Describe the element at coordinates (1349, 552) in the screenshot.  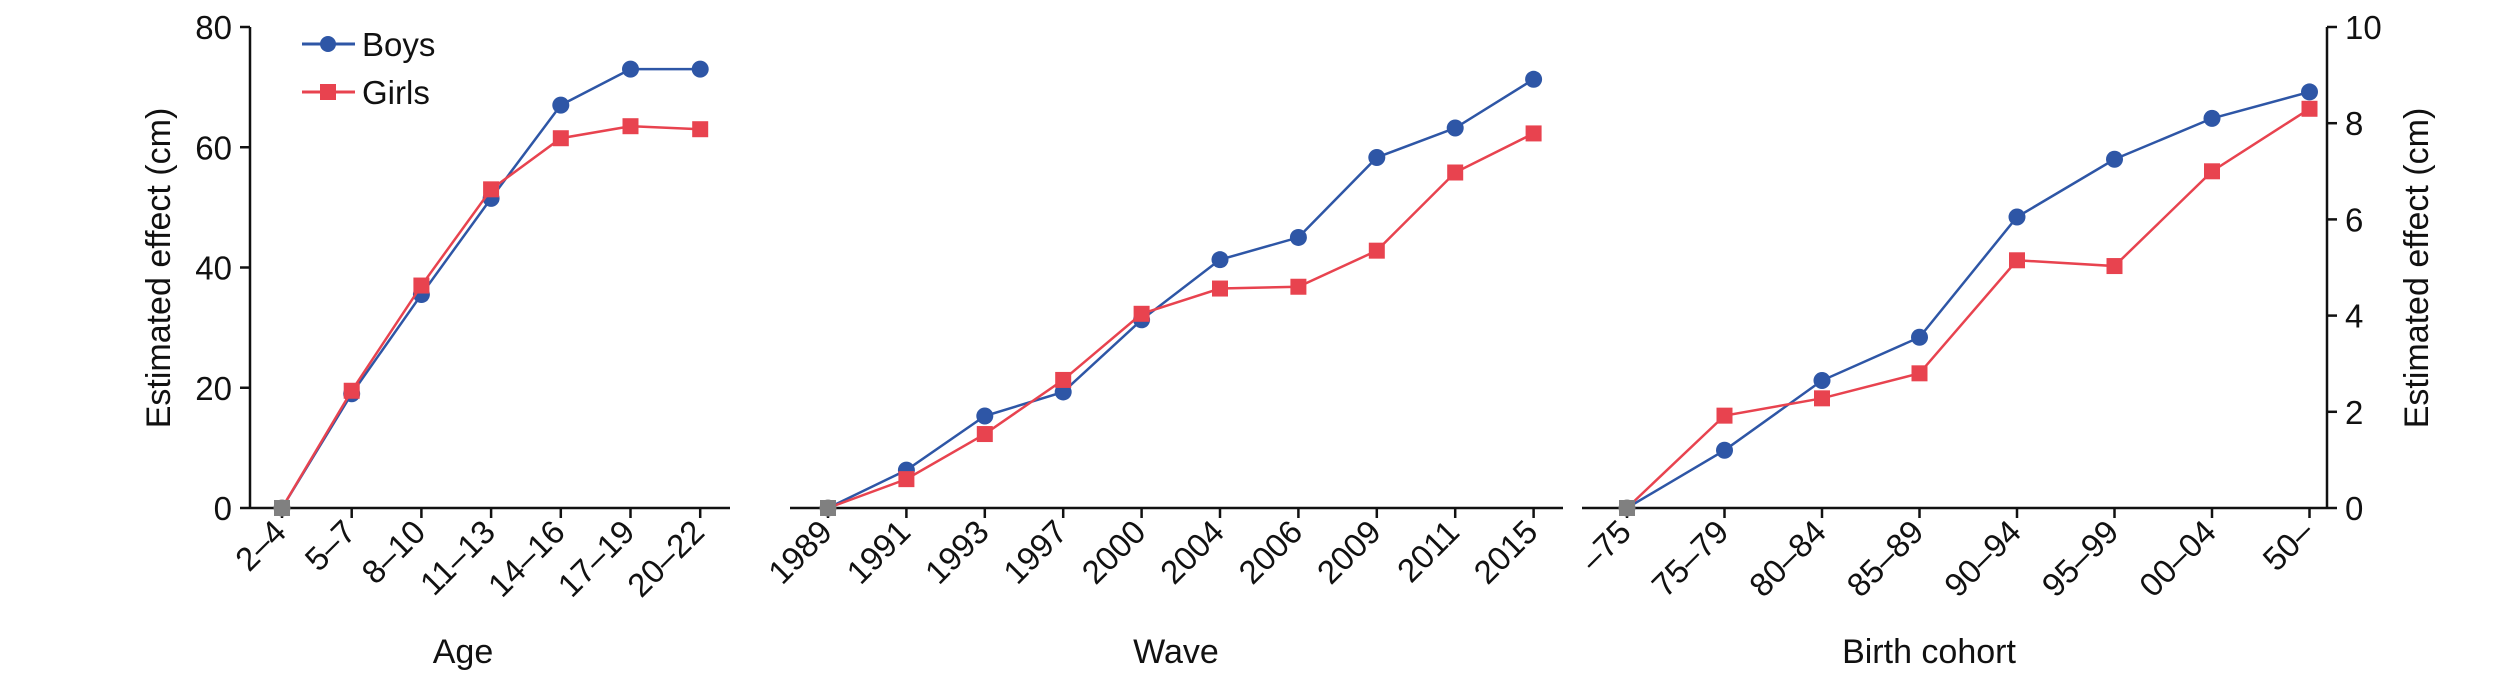
I see `wave-x-tick-label: 2009` at that location.